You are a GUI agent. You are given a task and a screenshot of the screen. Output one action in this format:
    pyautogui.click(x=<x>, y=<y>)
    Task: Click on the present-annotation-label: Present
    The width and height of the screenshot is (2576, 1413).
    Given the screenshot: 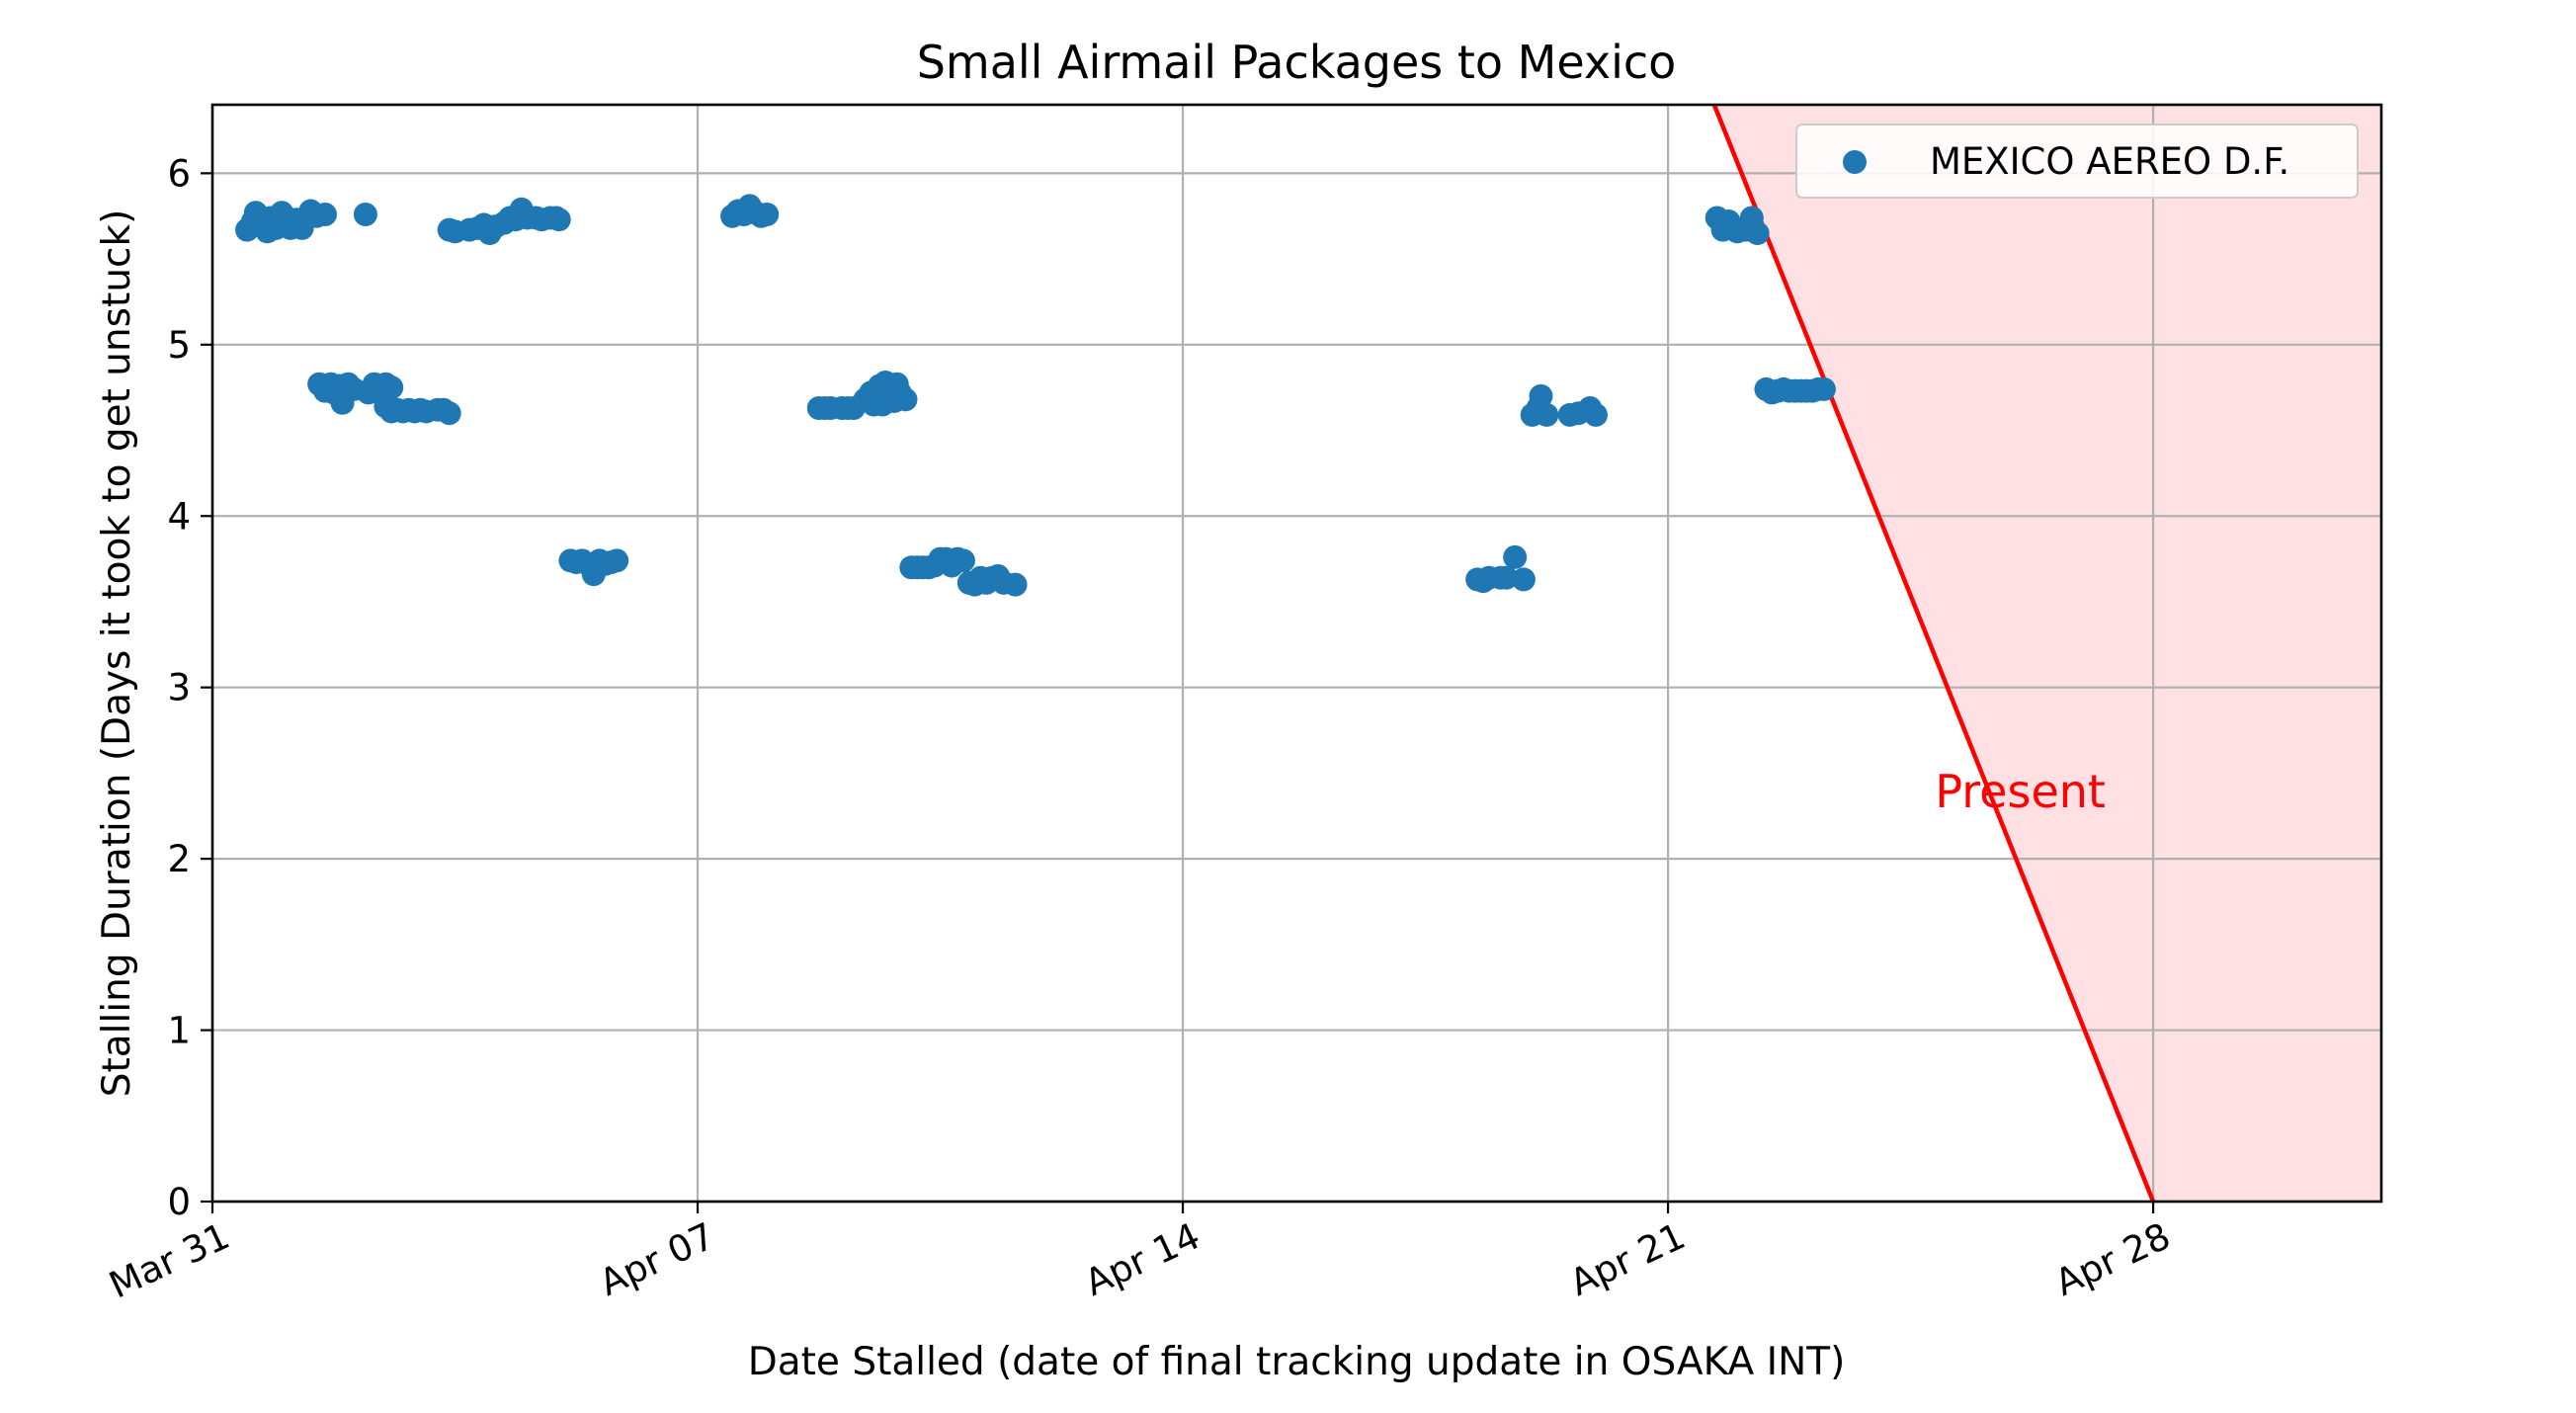 What is the action you would take?
    pyautogui.click(x=2020, y=791)
    